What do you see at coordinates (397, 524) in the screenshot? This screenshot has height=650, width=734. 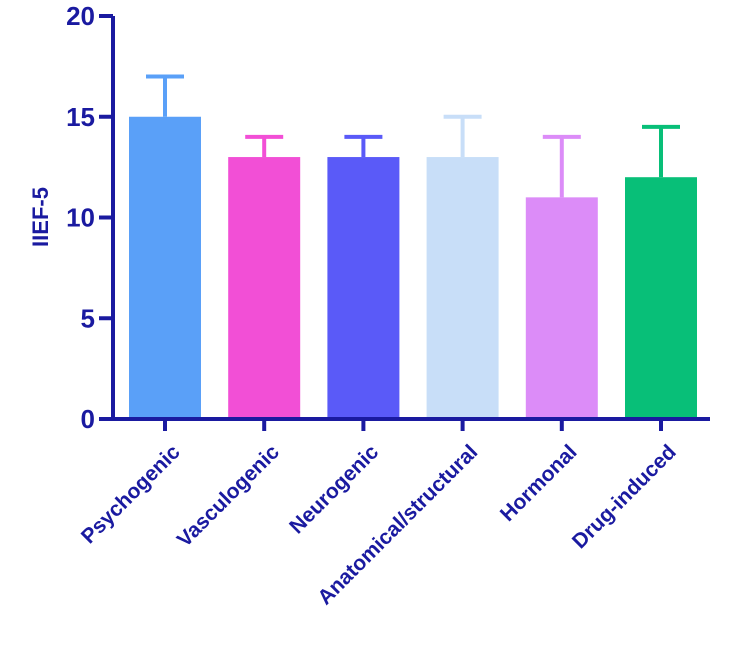 I see `x-tick-label-anatomical-structural: Anatomical/structural` at bounding box center [397, 524].